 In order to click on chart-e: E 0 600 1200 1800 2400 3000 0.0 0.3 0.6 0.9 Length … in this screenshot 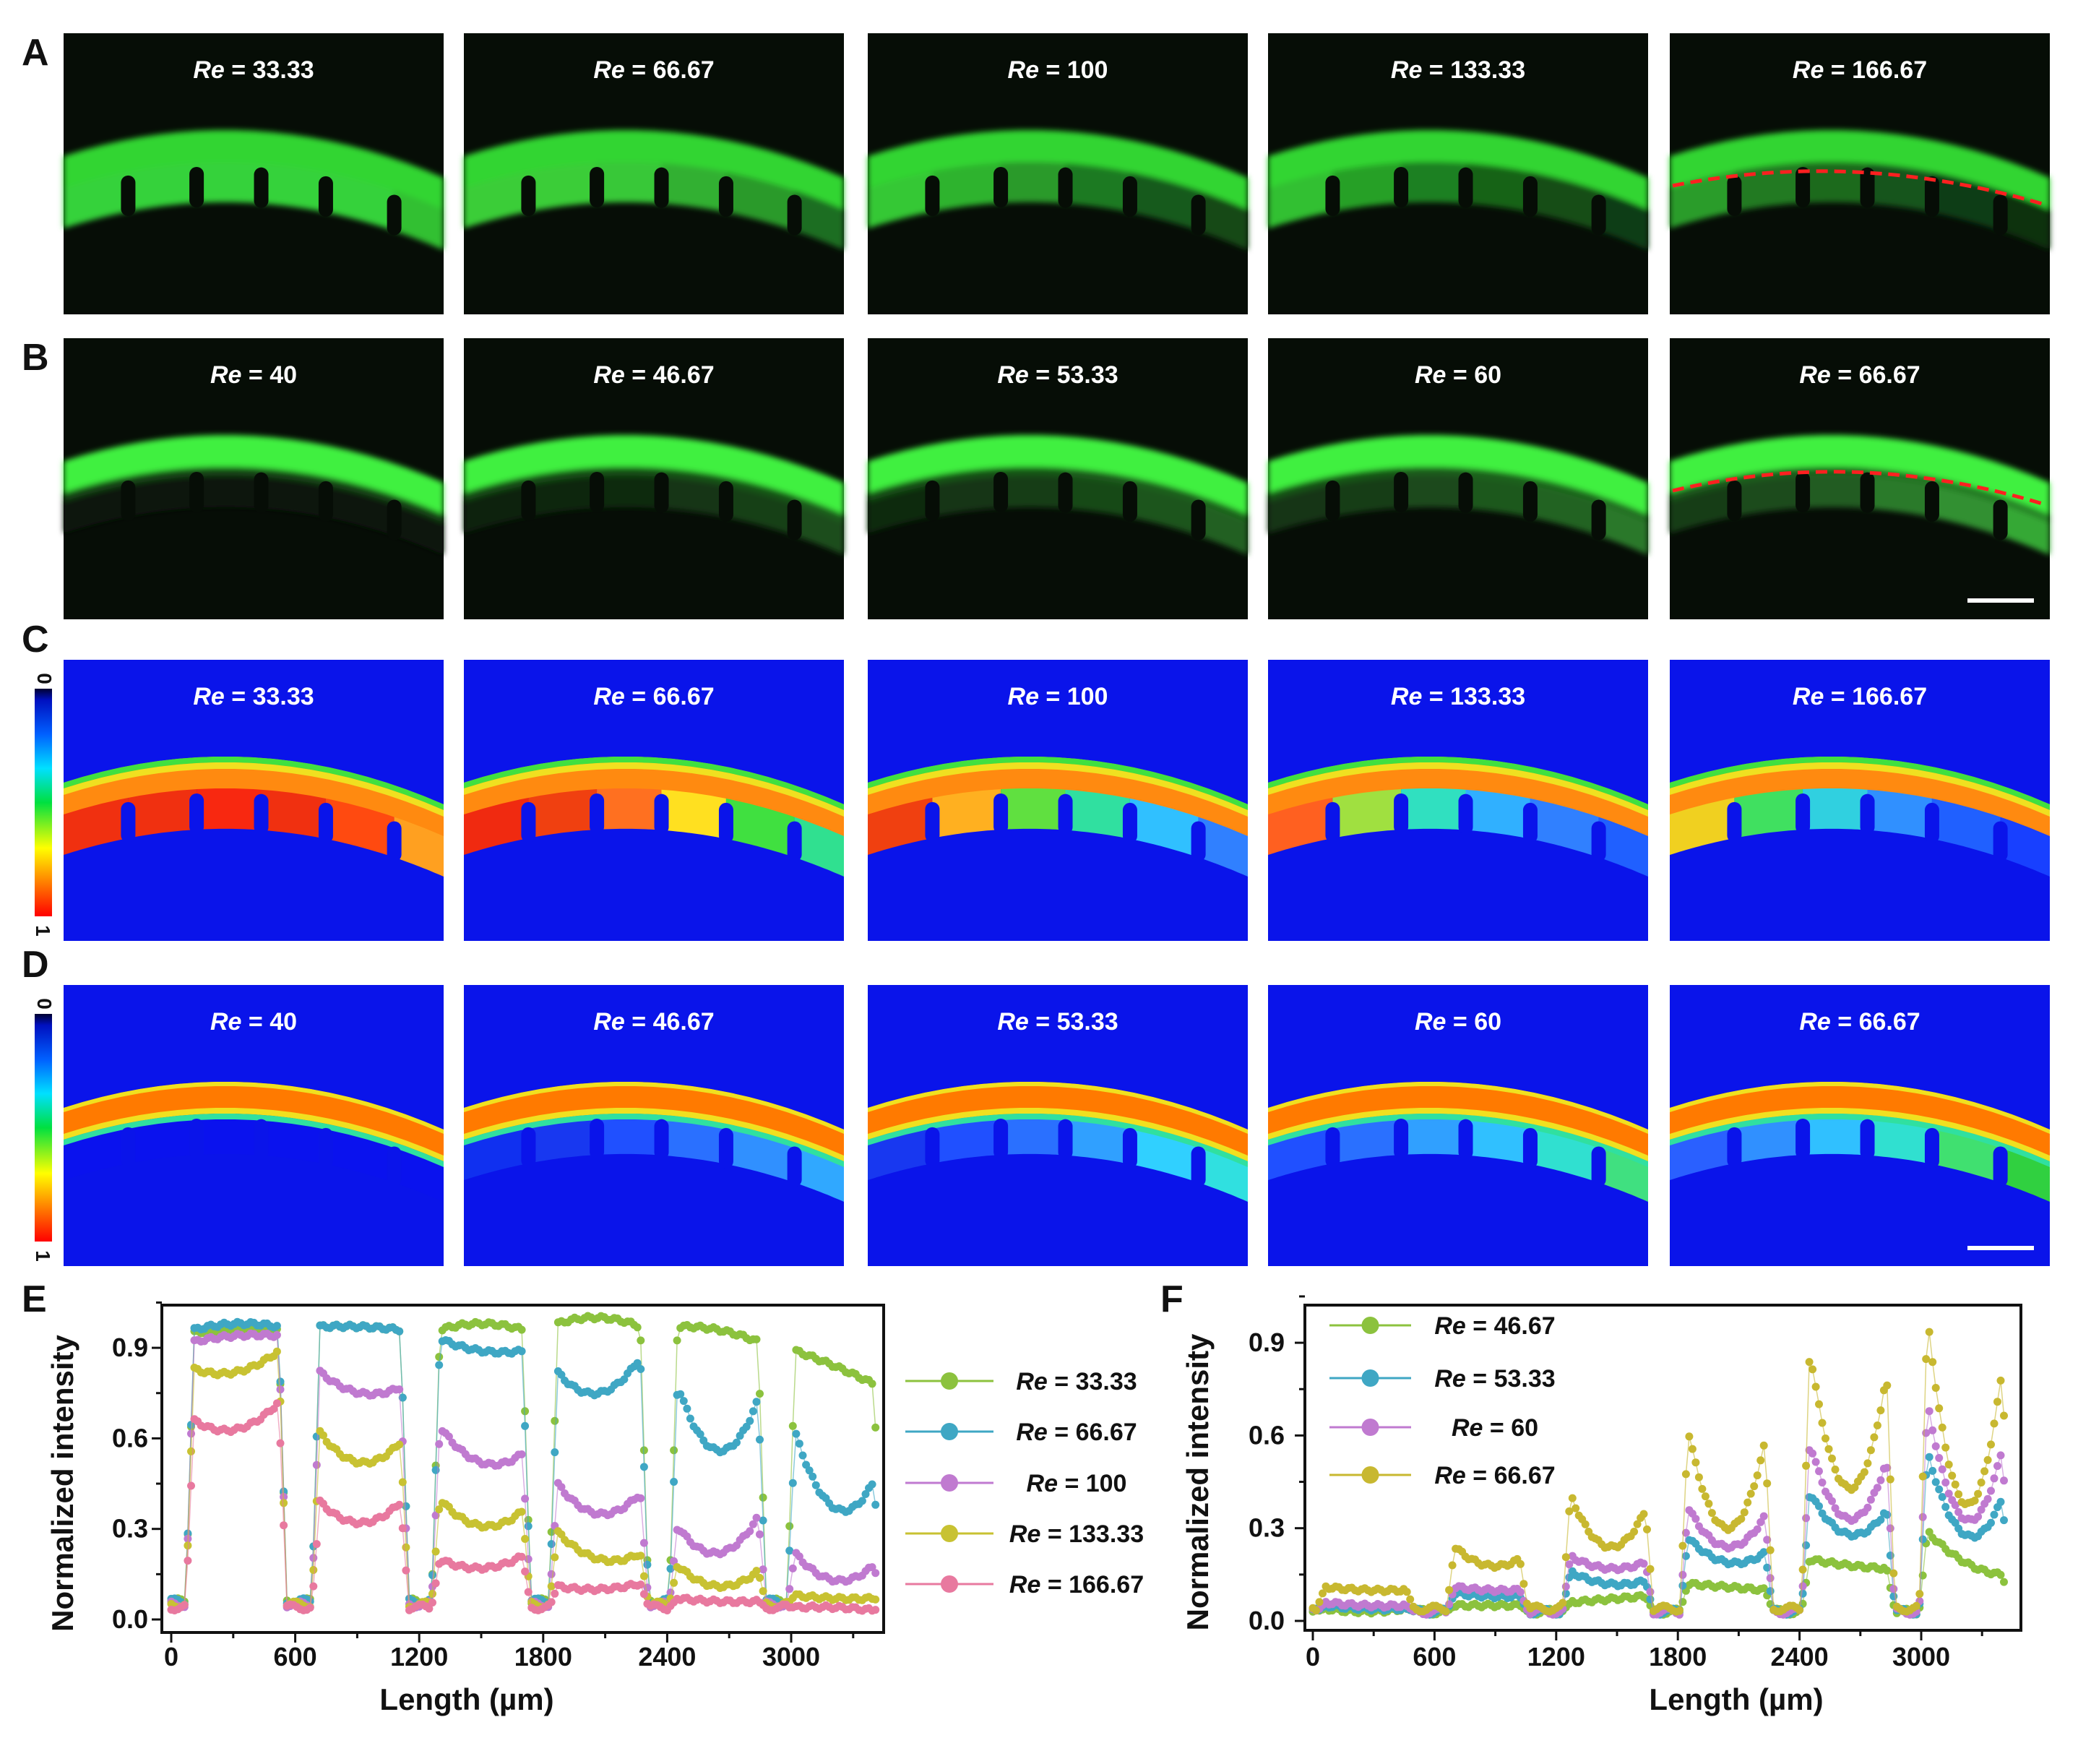, I will do `click(583, 1497)`.